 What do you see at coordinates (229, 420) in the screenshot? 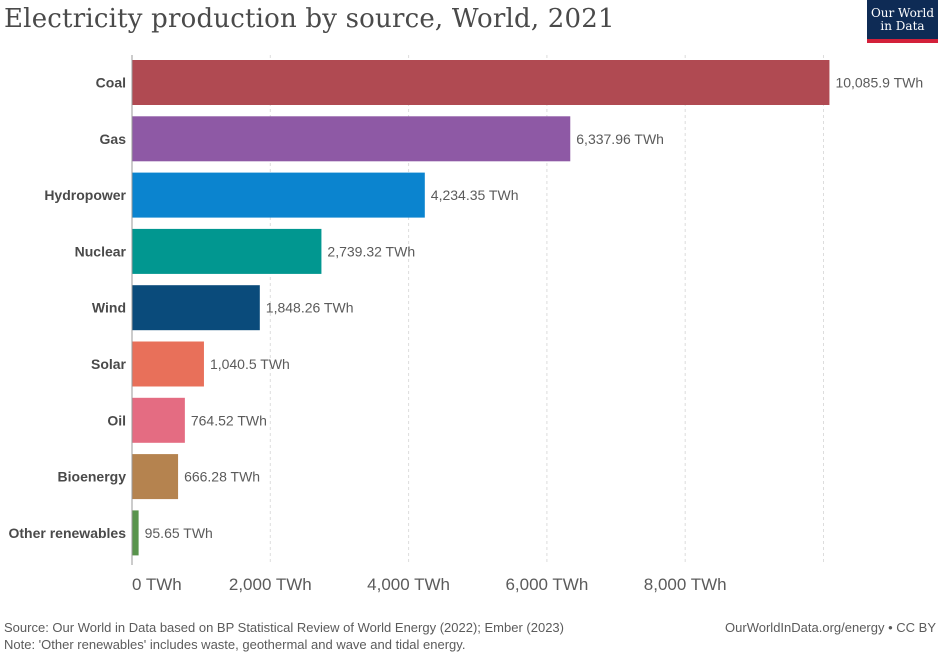
I see `value-label: 764.52 TWh` at bounding box center [229, 420].